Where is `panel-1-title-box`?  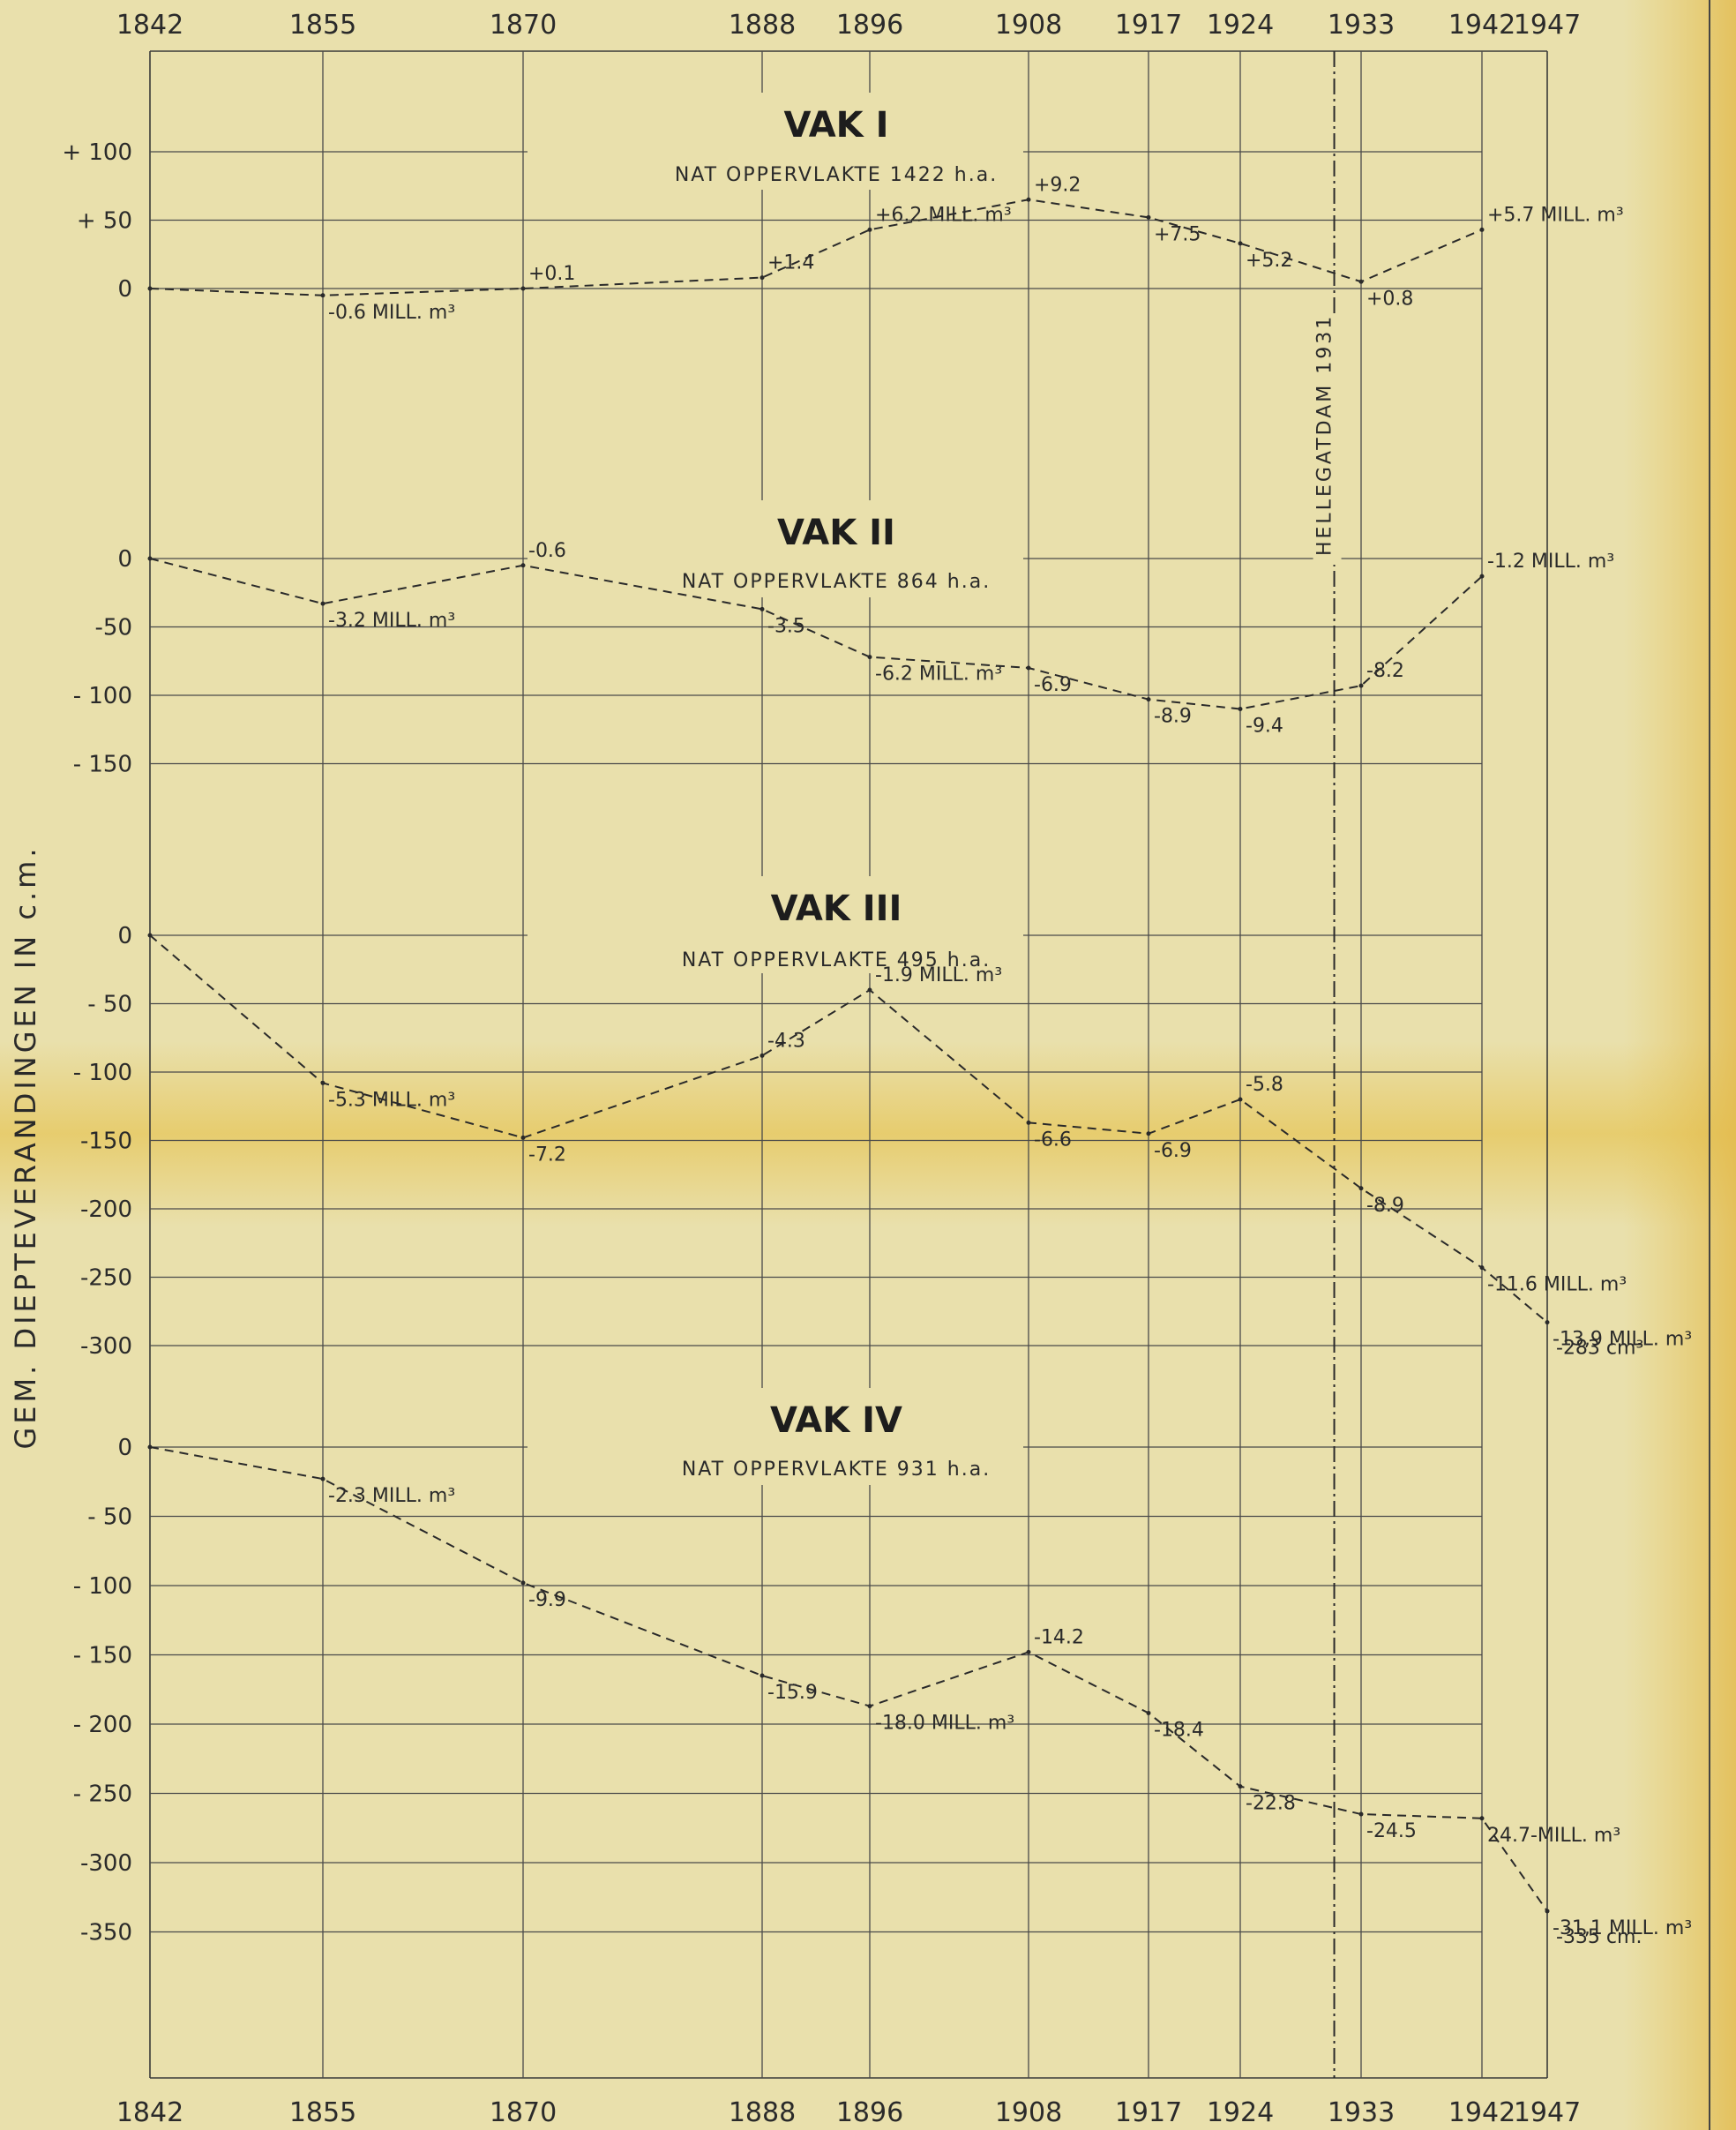 panel-1-title-box is located at coordinates (775, 141).